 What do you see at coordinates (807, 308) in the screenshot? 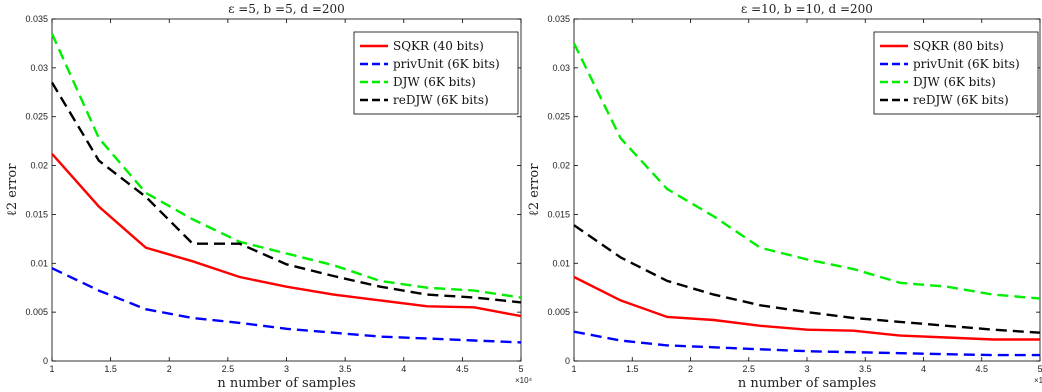
I see `series-line-sqkr` at bounding box center [807, 308].